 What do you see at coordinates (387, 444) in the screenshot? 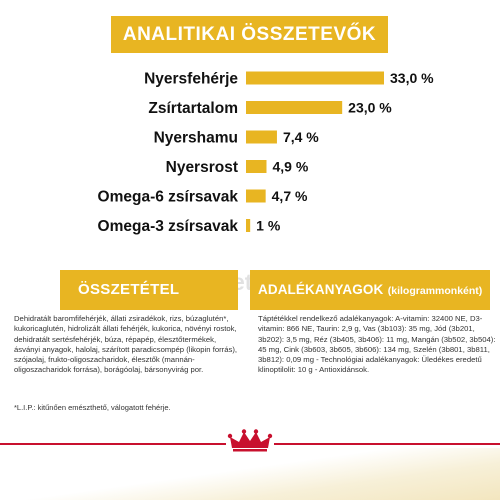
I see `footer-divider-right` at bounding box center [387, 444].